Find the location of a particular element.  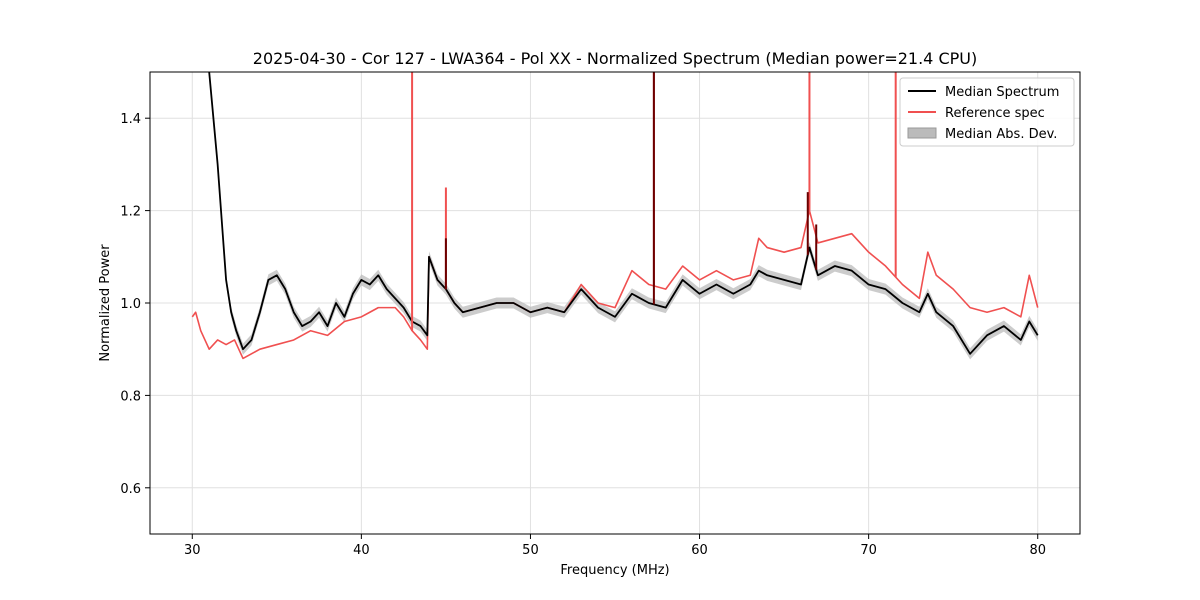

x-tick-label: 60 is located at coordinates (699, 550).